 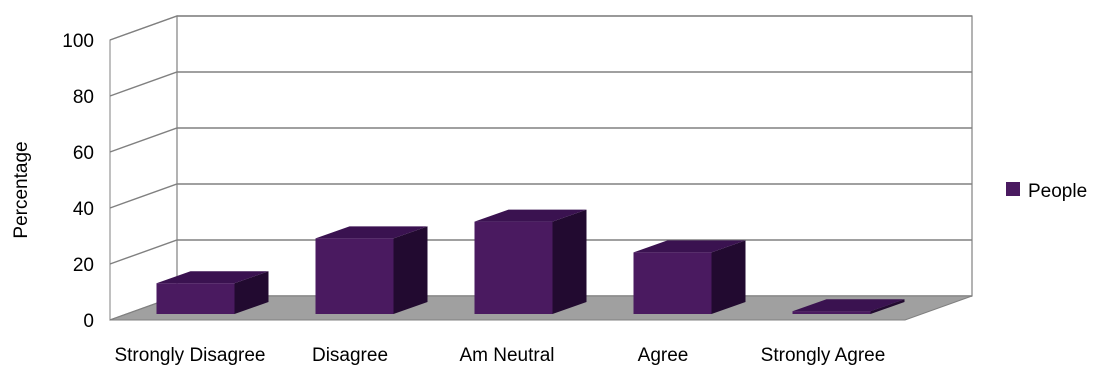 What do you see at coordinates (143, 168) in the screenshot?
I see `left-wall` at bounding box center [143, 168].